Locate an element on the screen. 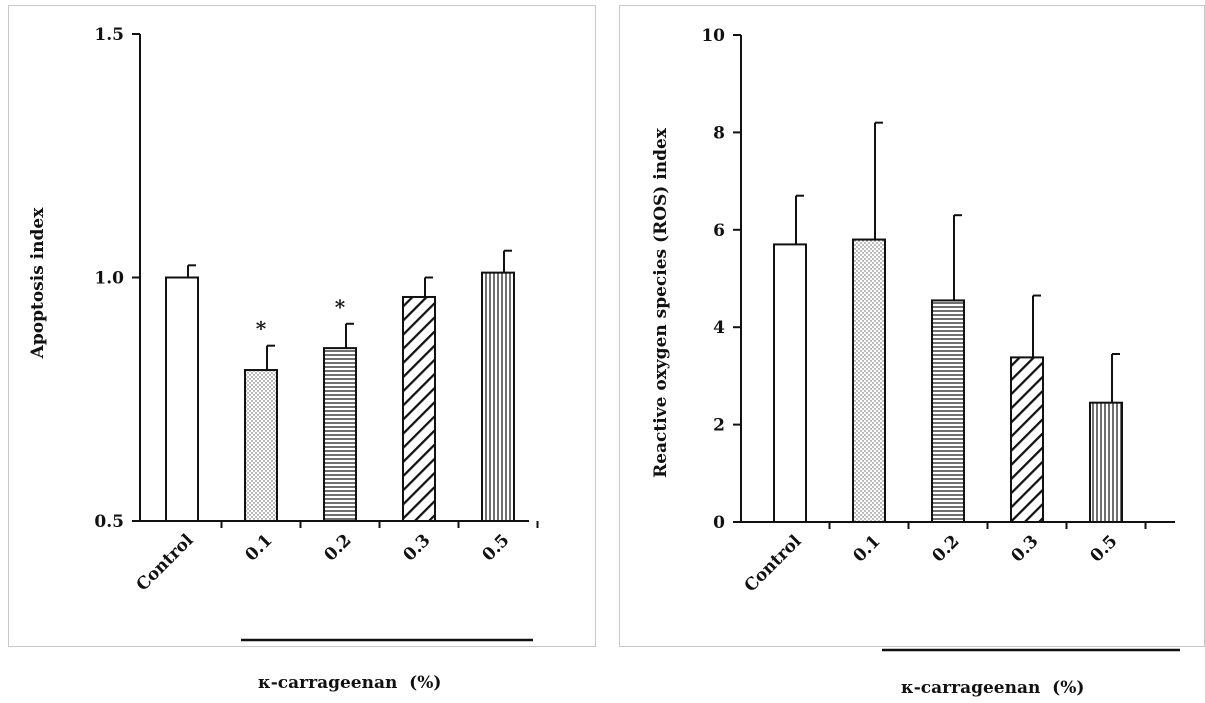 The width and height of the screenshot is (1205, 703). y-tick-label: 6 is located at coordinates (719, 231).